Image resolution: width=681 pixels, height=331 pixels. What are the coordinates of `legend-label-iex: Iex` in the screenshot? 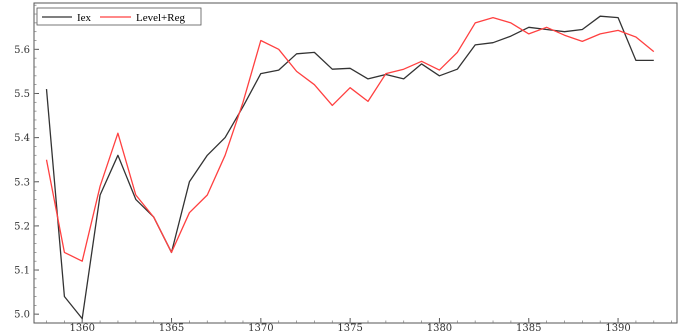 It's located at (84, 18).